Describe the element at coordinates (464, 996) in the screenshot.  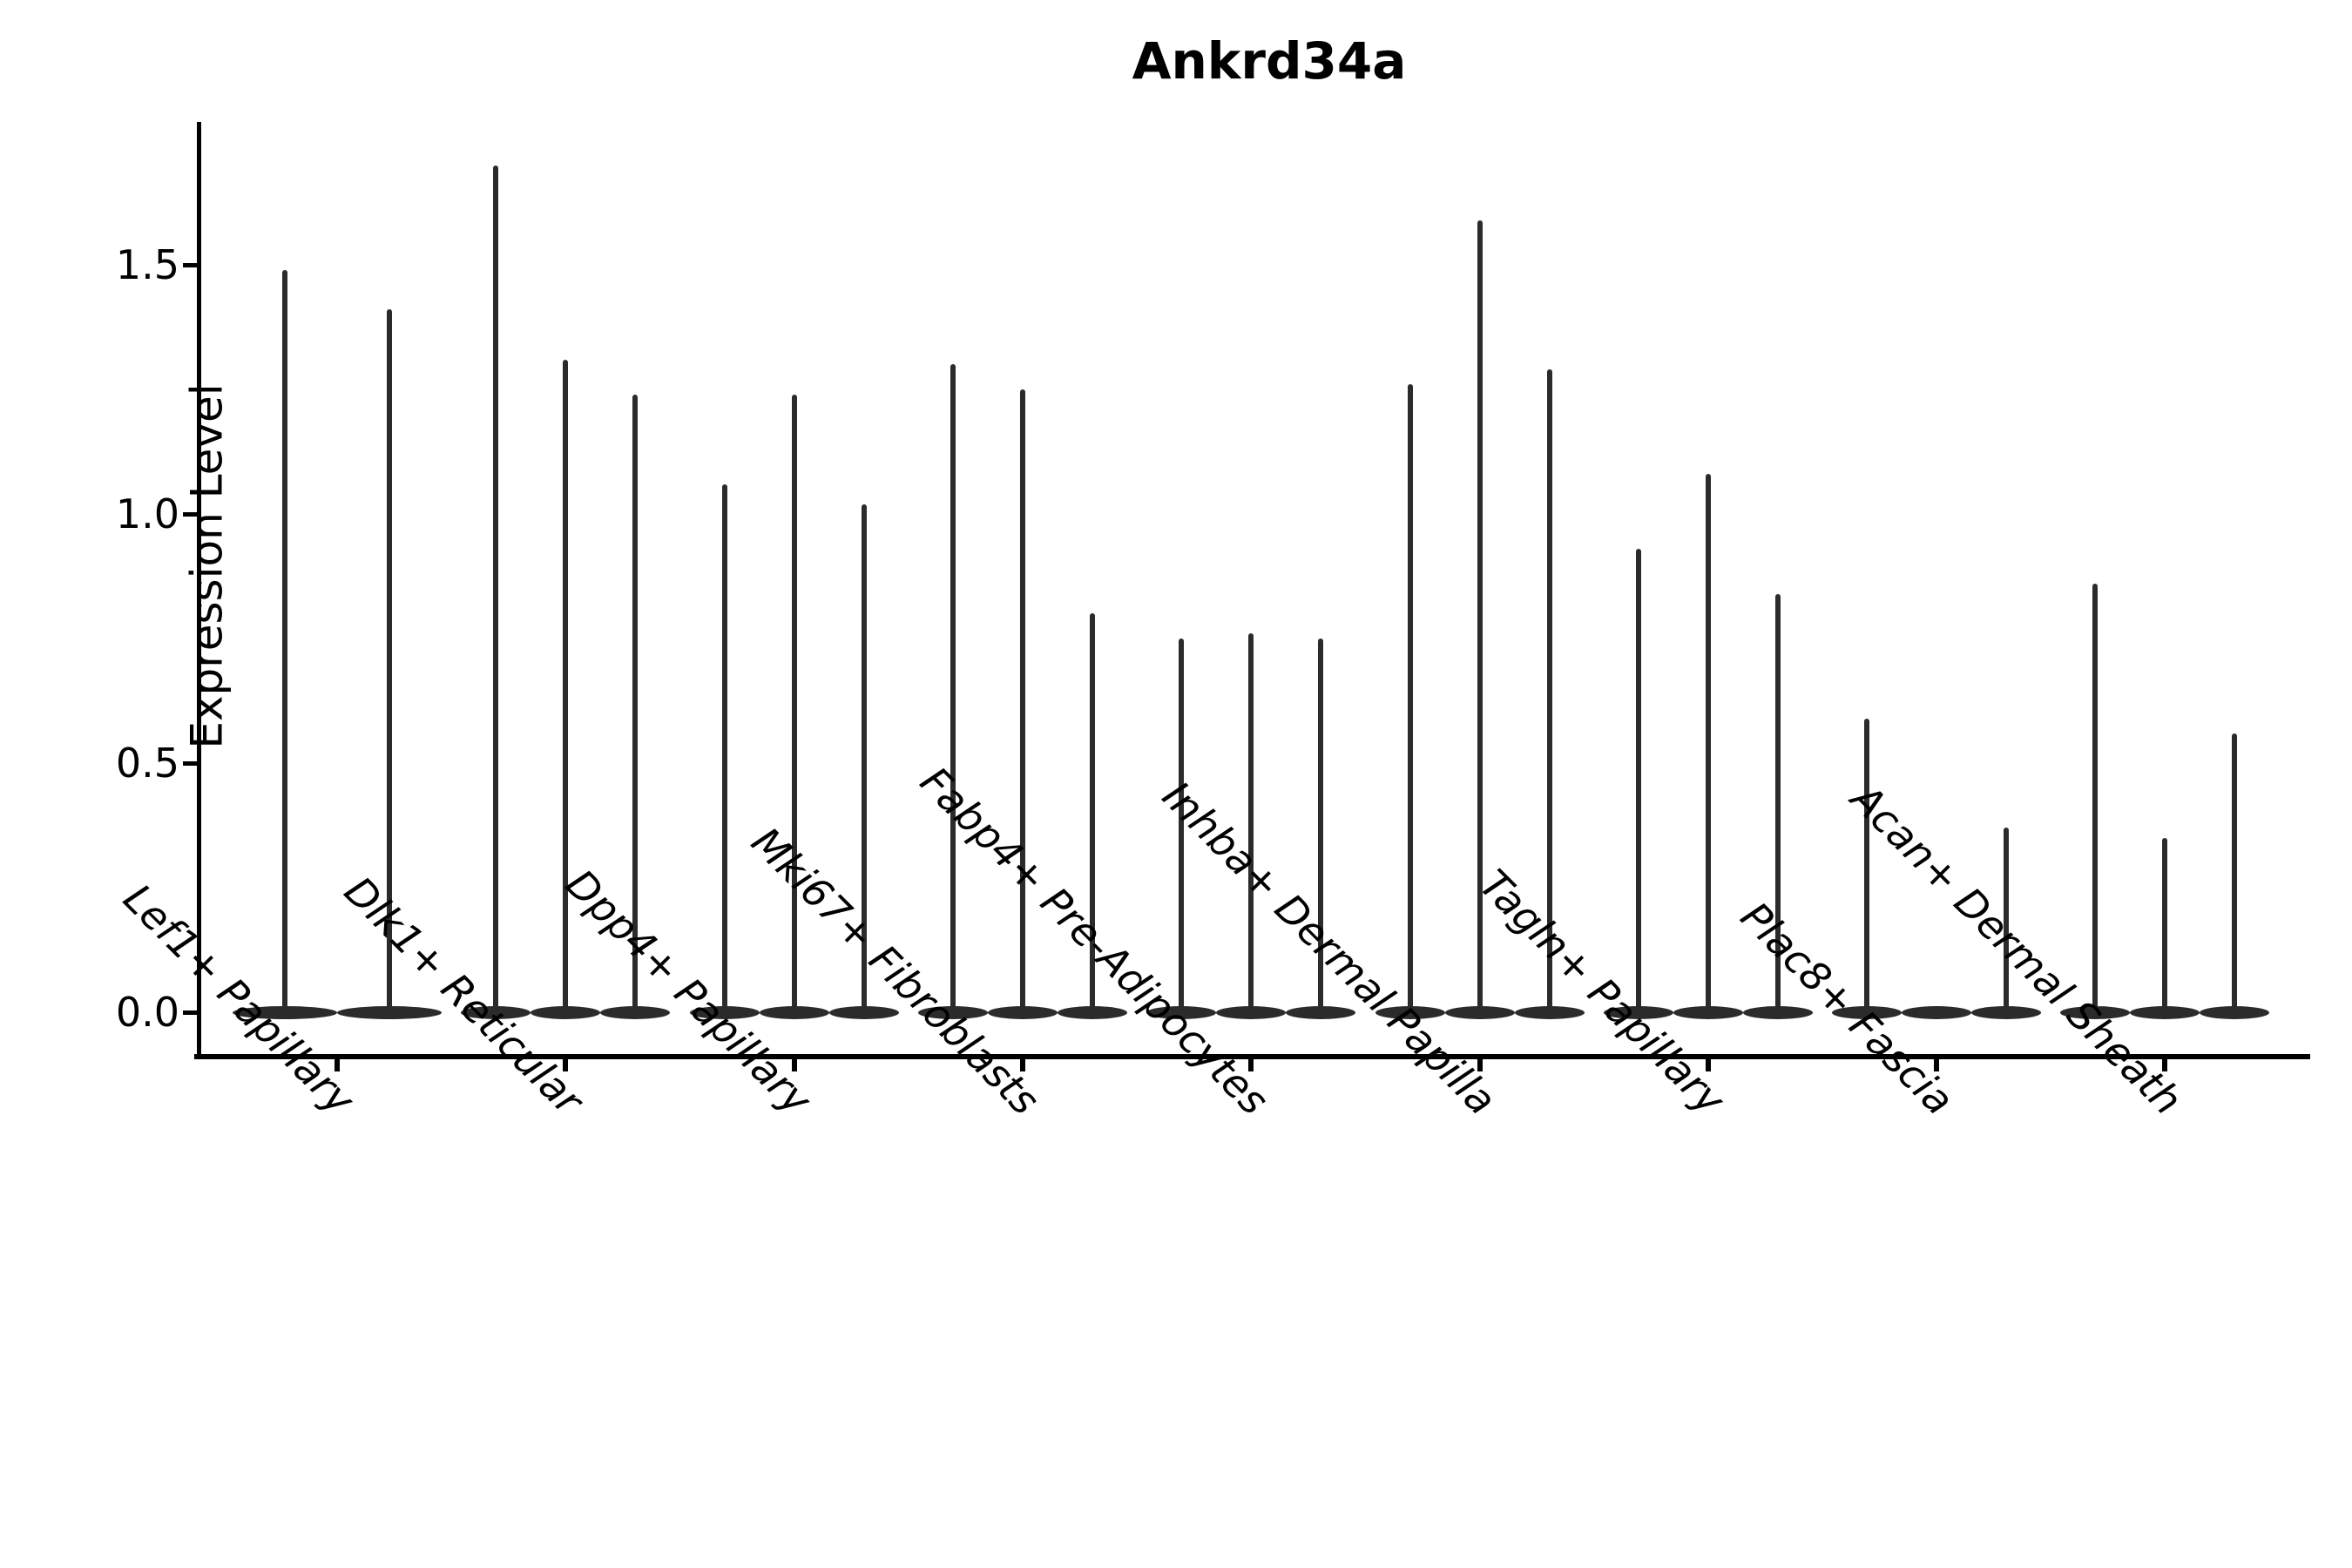
I see `x-tick-label: Dlk1+ Reticular` at that location.